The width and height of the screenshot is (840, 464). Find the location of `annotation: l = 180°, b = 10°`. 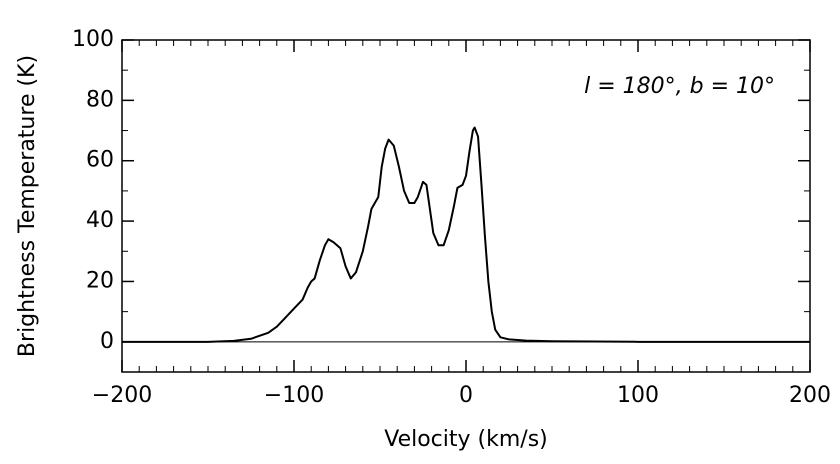

annotation: l = 180°, b = 10° is located at coordinates (679, 86).